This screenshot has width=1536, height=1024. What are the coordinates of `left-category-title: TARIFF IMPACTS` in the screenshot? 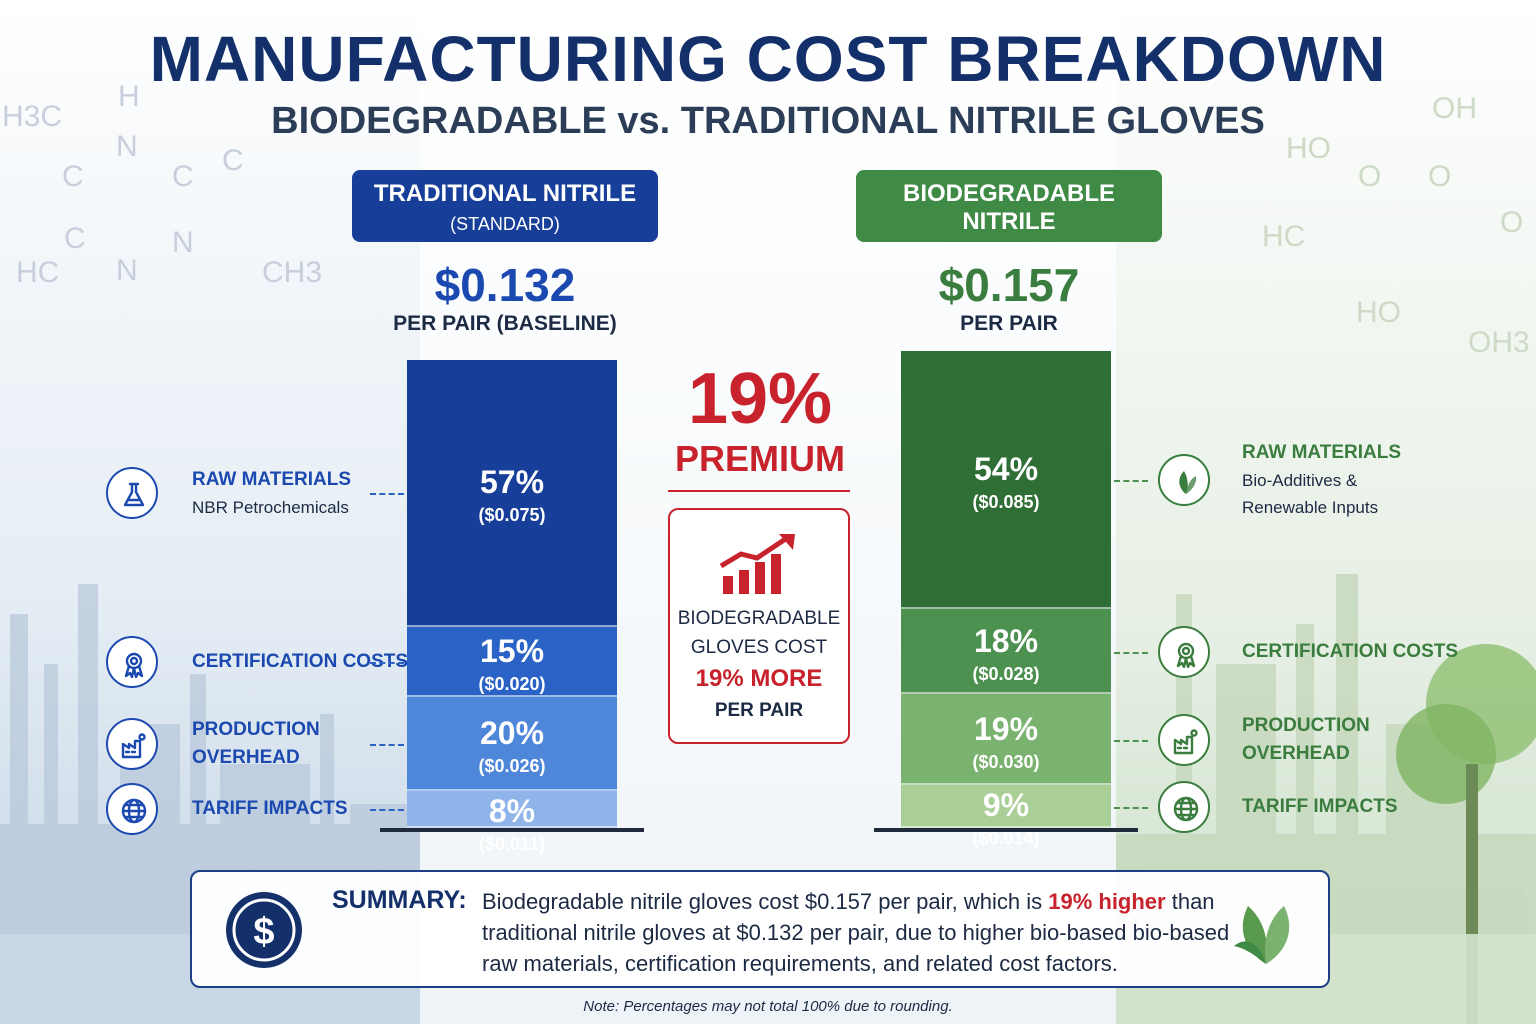 It's located at (270, 809).